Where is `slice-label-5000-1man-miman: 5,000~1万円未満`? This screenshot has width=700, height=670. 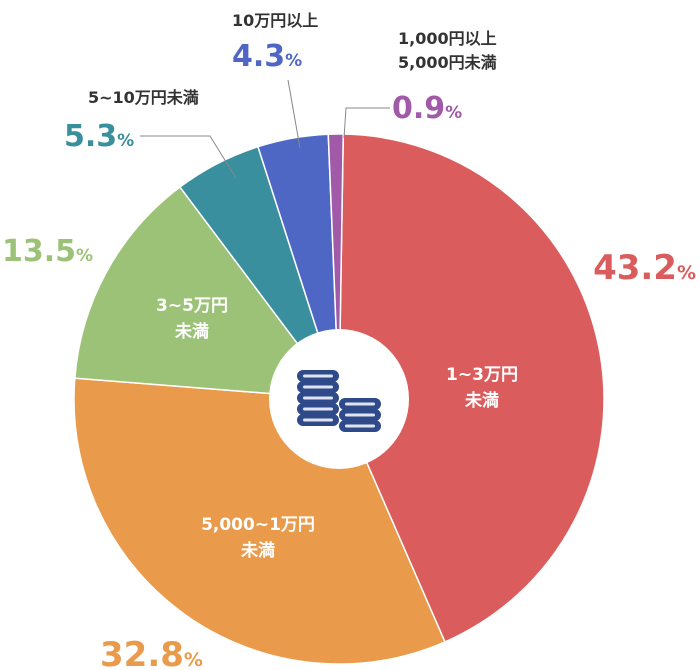
slice-label-5000-1man-miman: 5,000~1万円未満 is located at coordinates (258, 538).